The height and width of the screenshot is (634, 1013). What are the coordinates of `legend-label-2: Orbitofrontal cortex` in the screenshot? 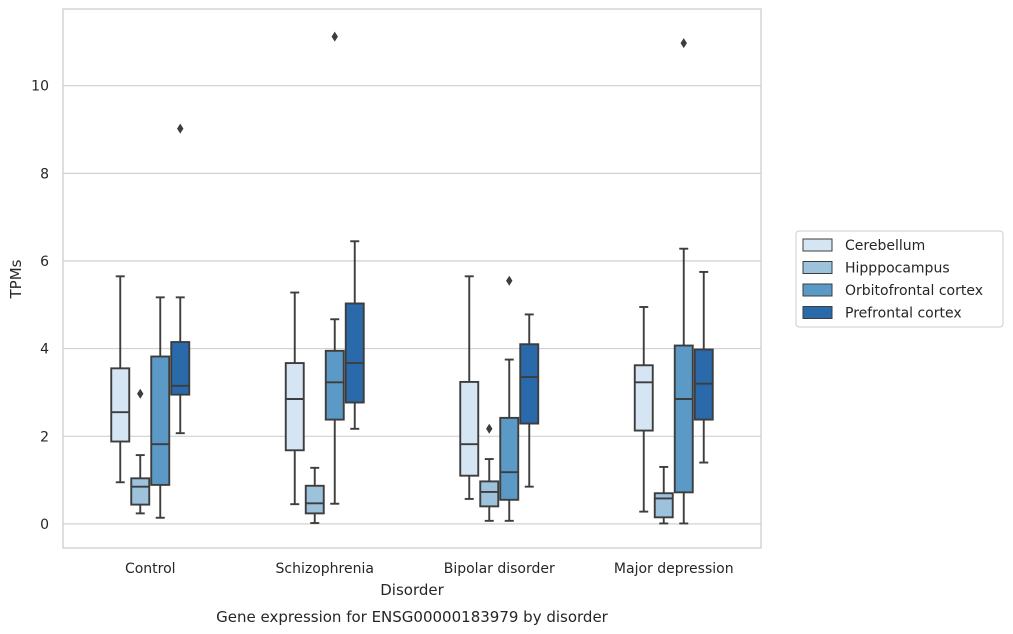 It's located at (914, 291).